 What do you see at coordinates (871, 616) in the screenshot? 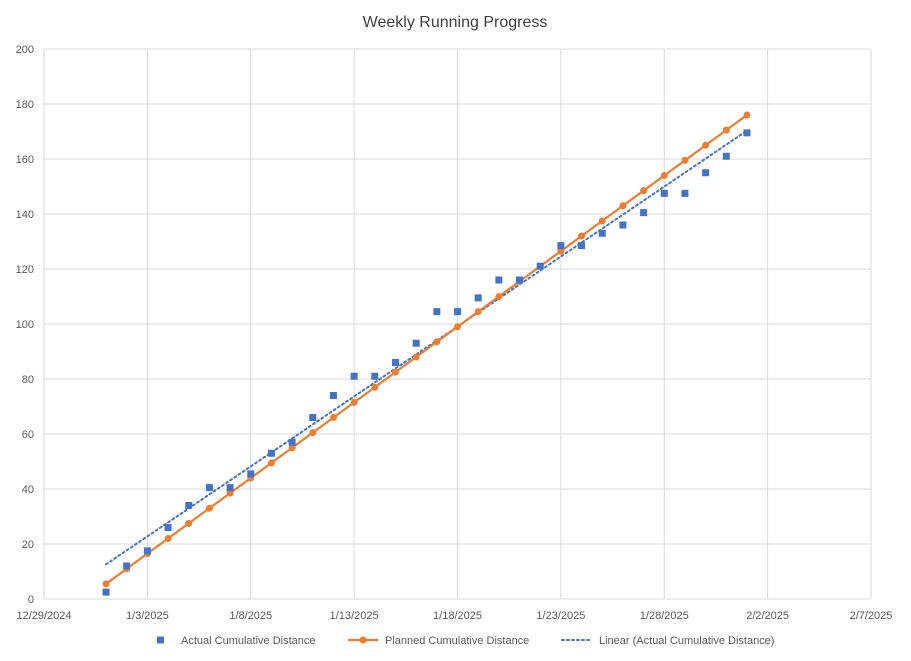
I see `x-tick-label: 2/7/2025` at bounding box center [871, 616].